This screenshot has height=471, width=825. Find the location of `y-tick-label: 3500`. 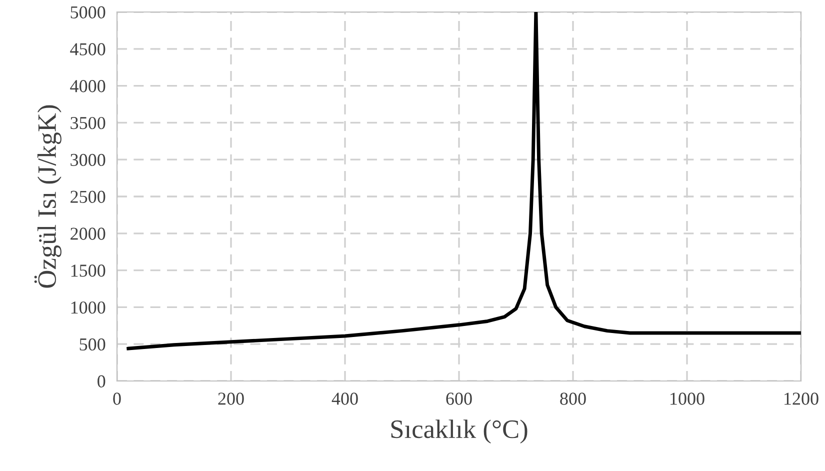

y-tick-label: 3500 is located at coordinates (88, 123).